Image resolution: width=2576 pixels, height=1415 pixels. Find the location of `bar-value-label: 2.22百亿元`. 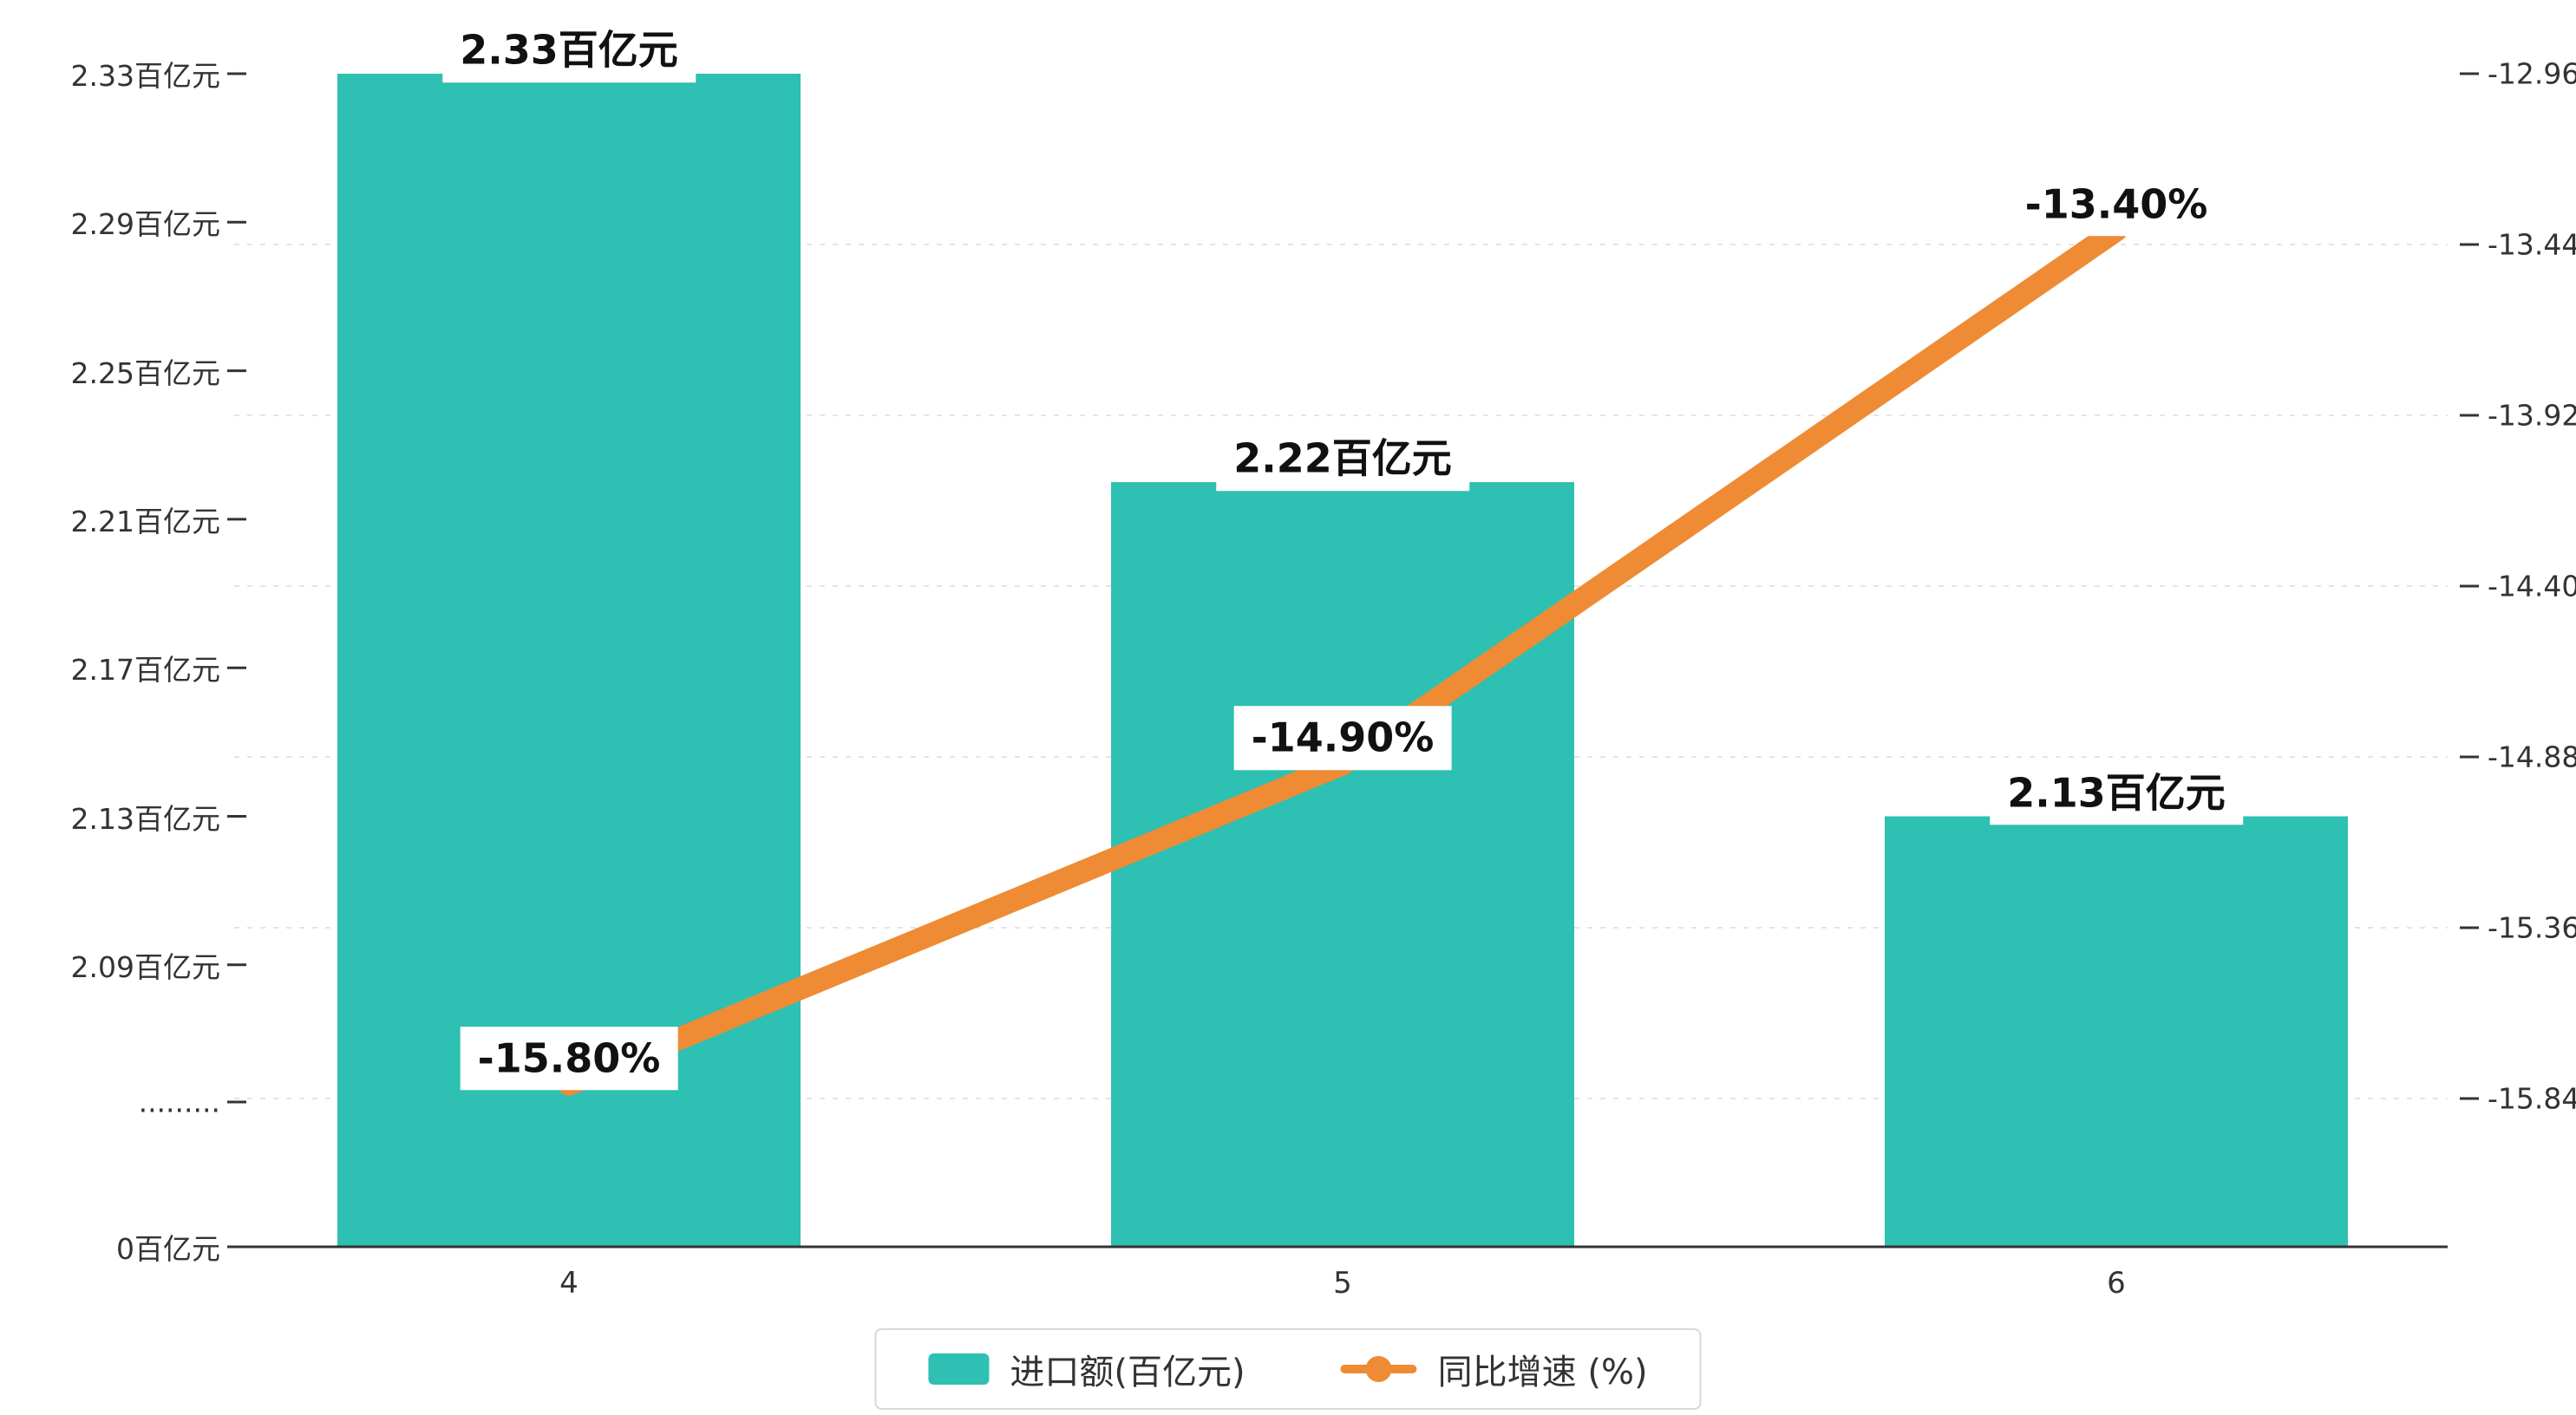

bar-value-label: 2.22百亿元 is located at coordinates (1342, 459).